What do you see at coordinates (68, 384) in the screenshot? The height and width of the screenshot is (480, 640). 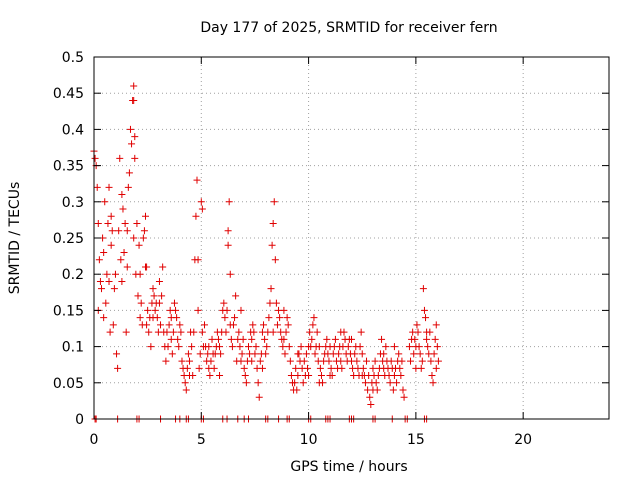 I see `y-tick-label: 0.05` at bounding box center [68, 384].